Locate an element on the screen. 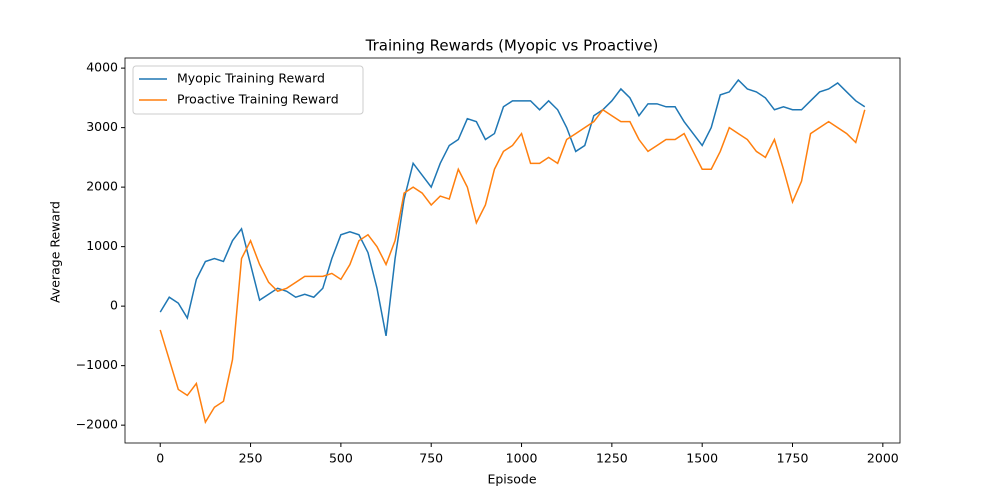  x-tick-label: 250 is located at coordinates (251, 458).